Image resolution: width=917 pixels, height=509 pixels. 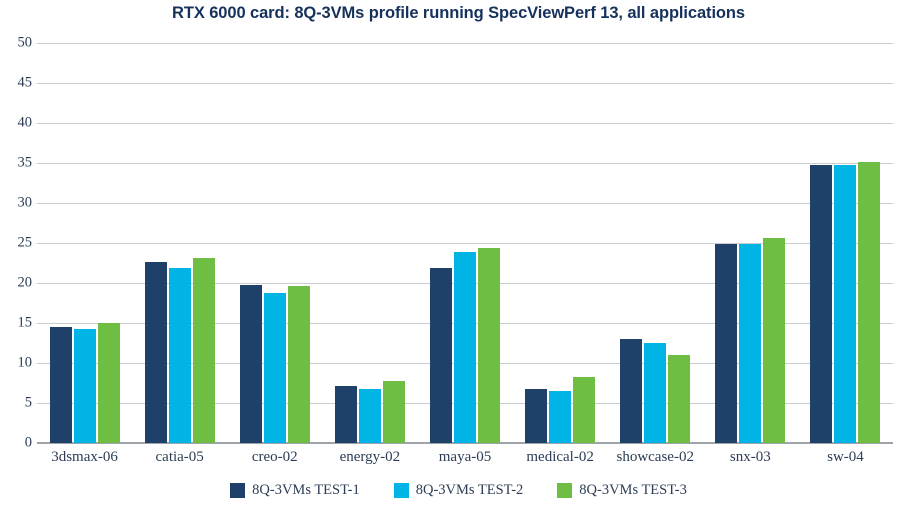 What do you see at coordinates (469, 490) in the screenshot?
I see `legend-label: 8Q-3VMs TEST-2` at bounding box center [469, 490].